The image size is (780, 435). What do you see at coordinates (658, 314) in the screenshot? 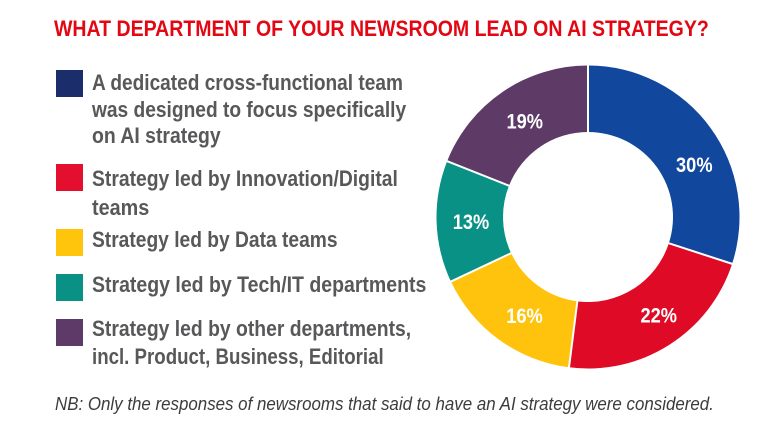
I see `svg-text: 22%` at bounding box center [658, 314].